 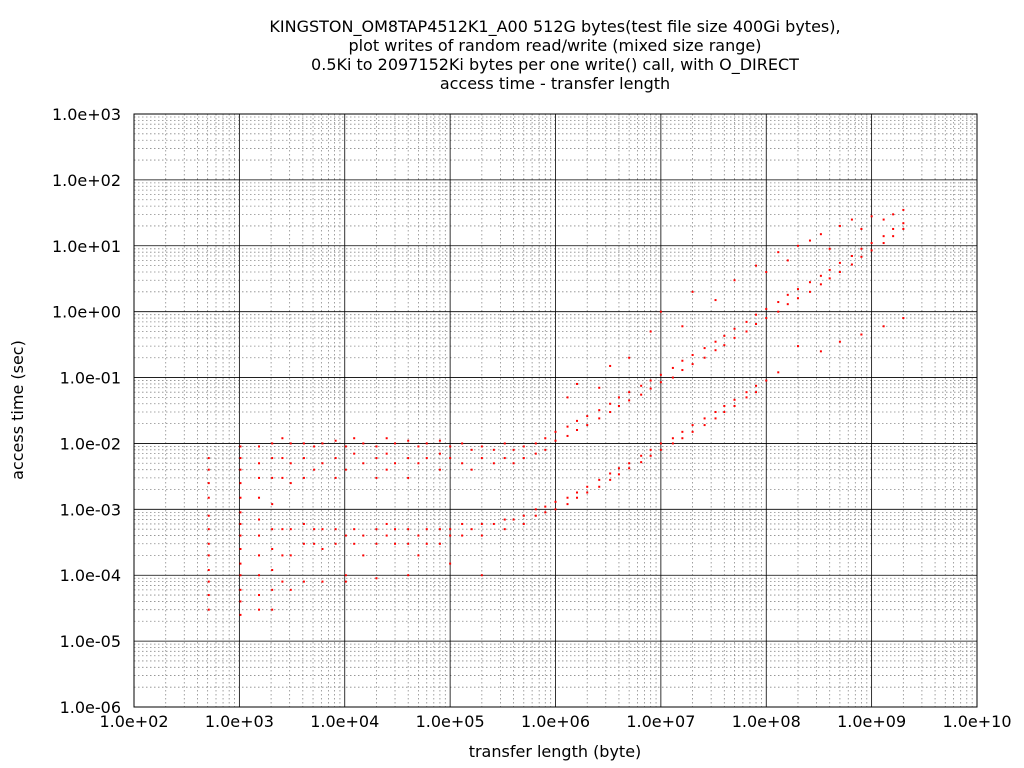 What do you see at coordinates (90, 575) in the screenshot?
I see `y-tick-label: 1.0e-04` at bounding box center [90, 575].